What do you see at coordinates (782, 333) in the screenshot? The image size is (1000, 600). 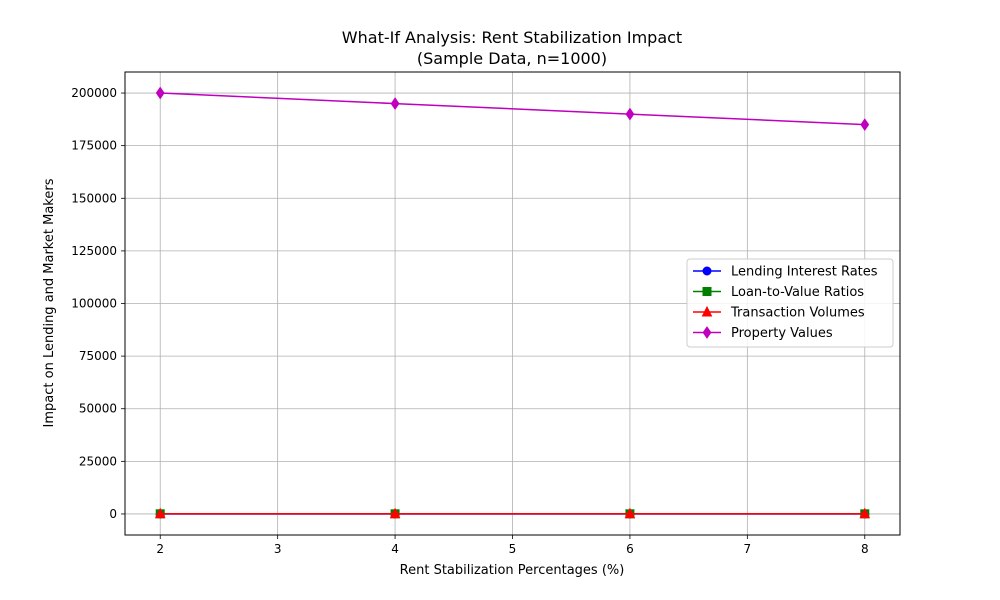 I see `legend-label: Property Values` at bounding box center [782, 333].